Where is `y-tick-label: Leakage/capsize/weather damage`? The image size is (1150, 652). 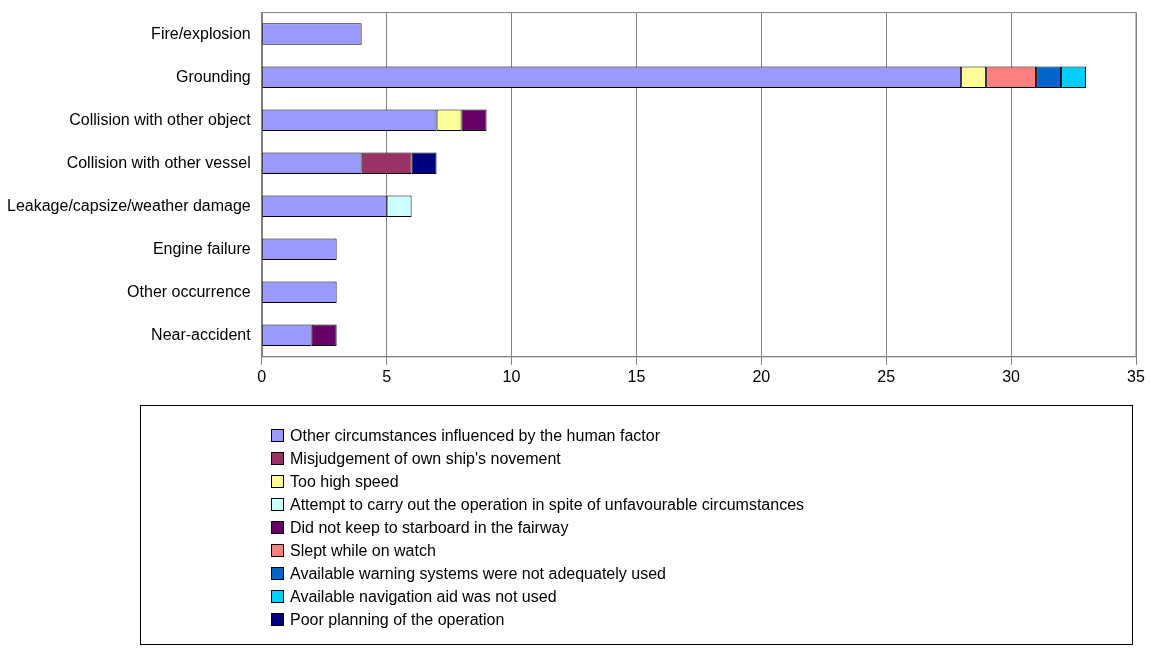 y-tick-label: Leakage/capsize/weather damage is located at coordinates (129, 205).